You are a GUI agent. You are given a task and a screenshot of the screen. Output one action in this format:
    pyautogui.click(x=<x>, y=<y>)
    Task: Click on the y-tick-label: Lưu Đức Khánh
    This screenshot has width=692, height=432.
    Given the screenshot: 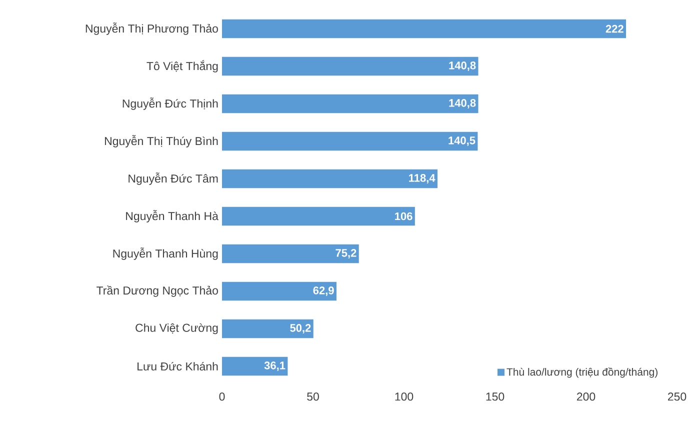 What is the action you would take?
    pyautogui.click(x=178, y=366)
    